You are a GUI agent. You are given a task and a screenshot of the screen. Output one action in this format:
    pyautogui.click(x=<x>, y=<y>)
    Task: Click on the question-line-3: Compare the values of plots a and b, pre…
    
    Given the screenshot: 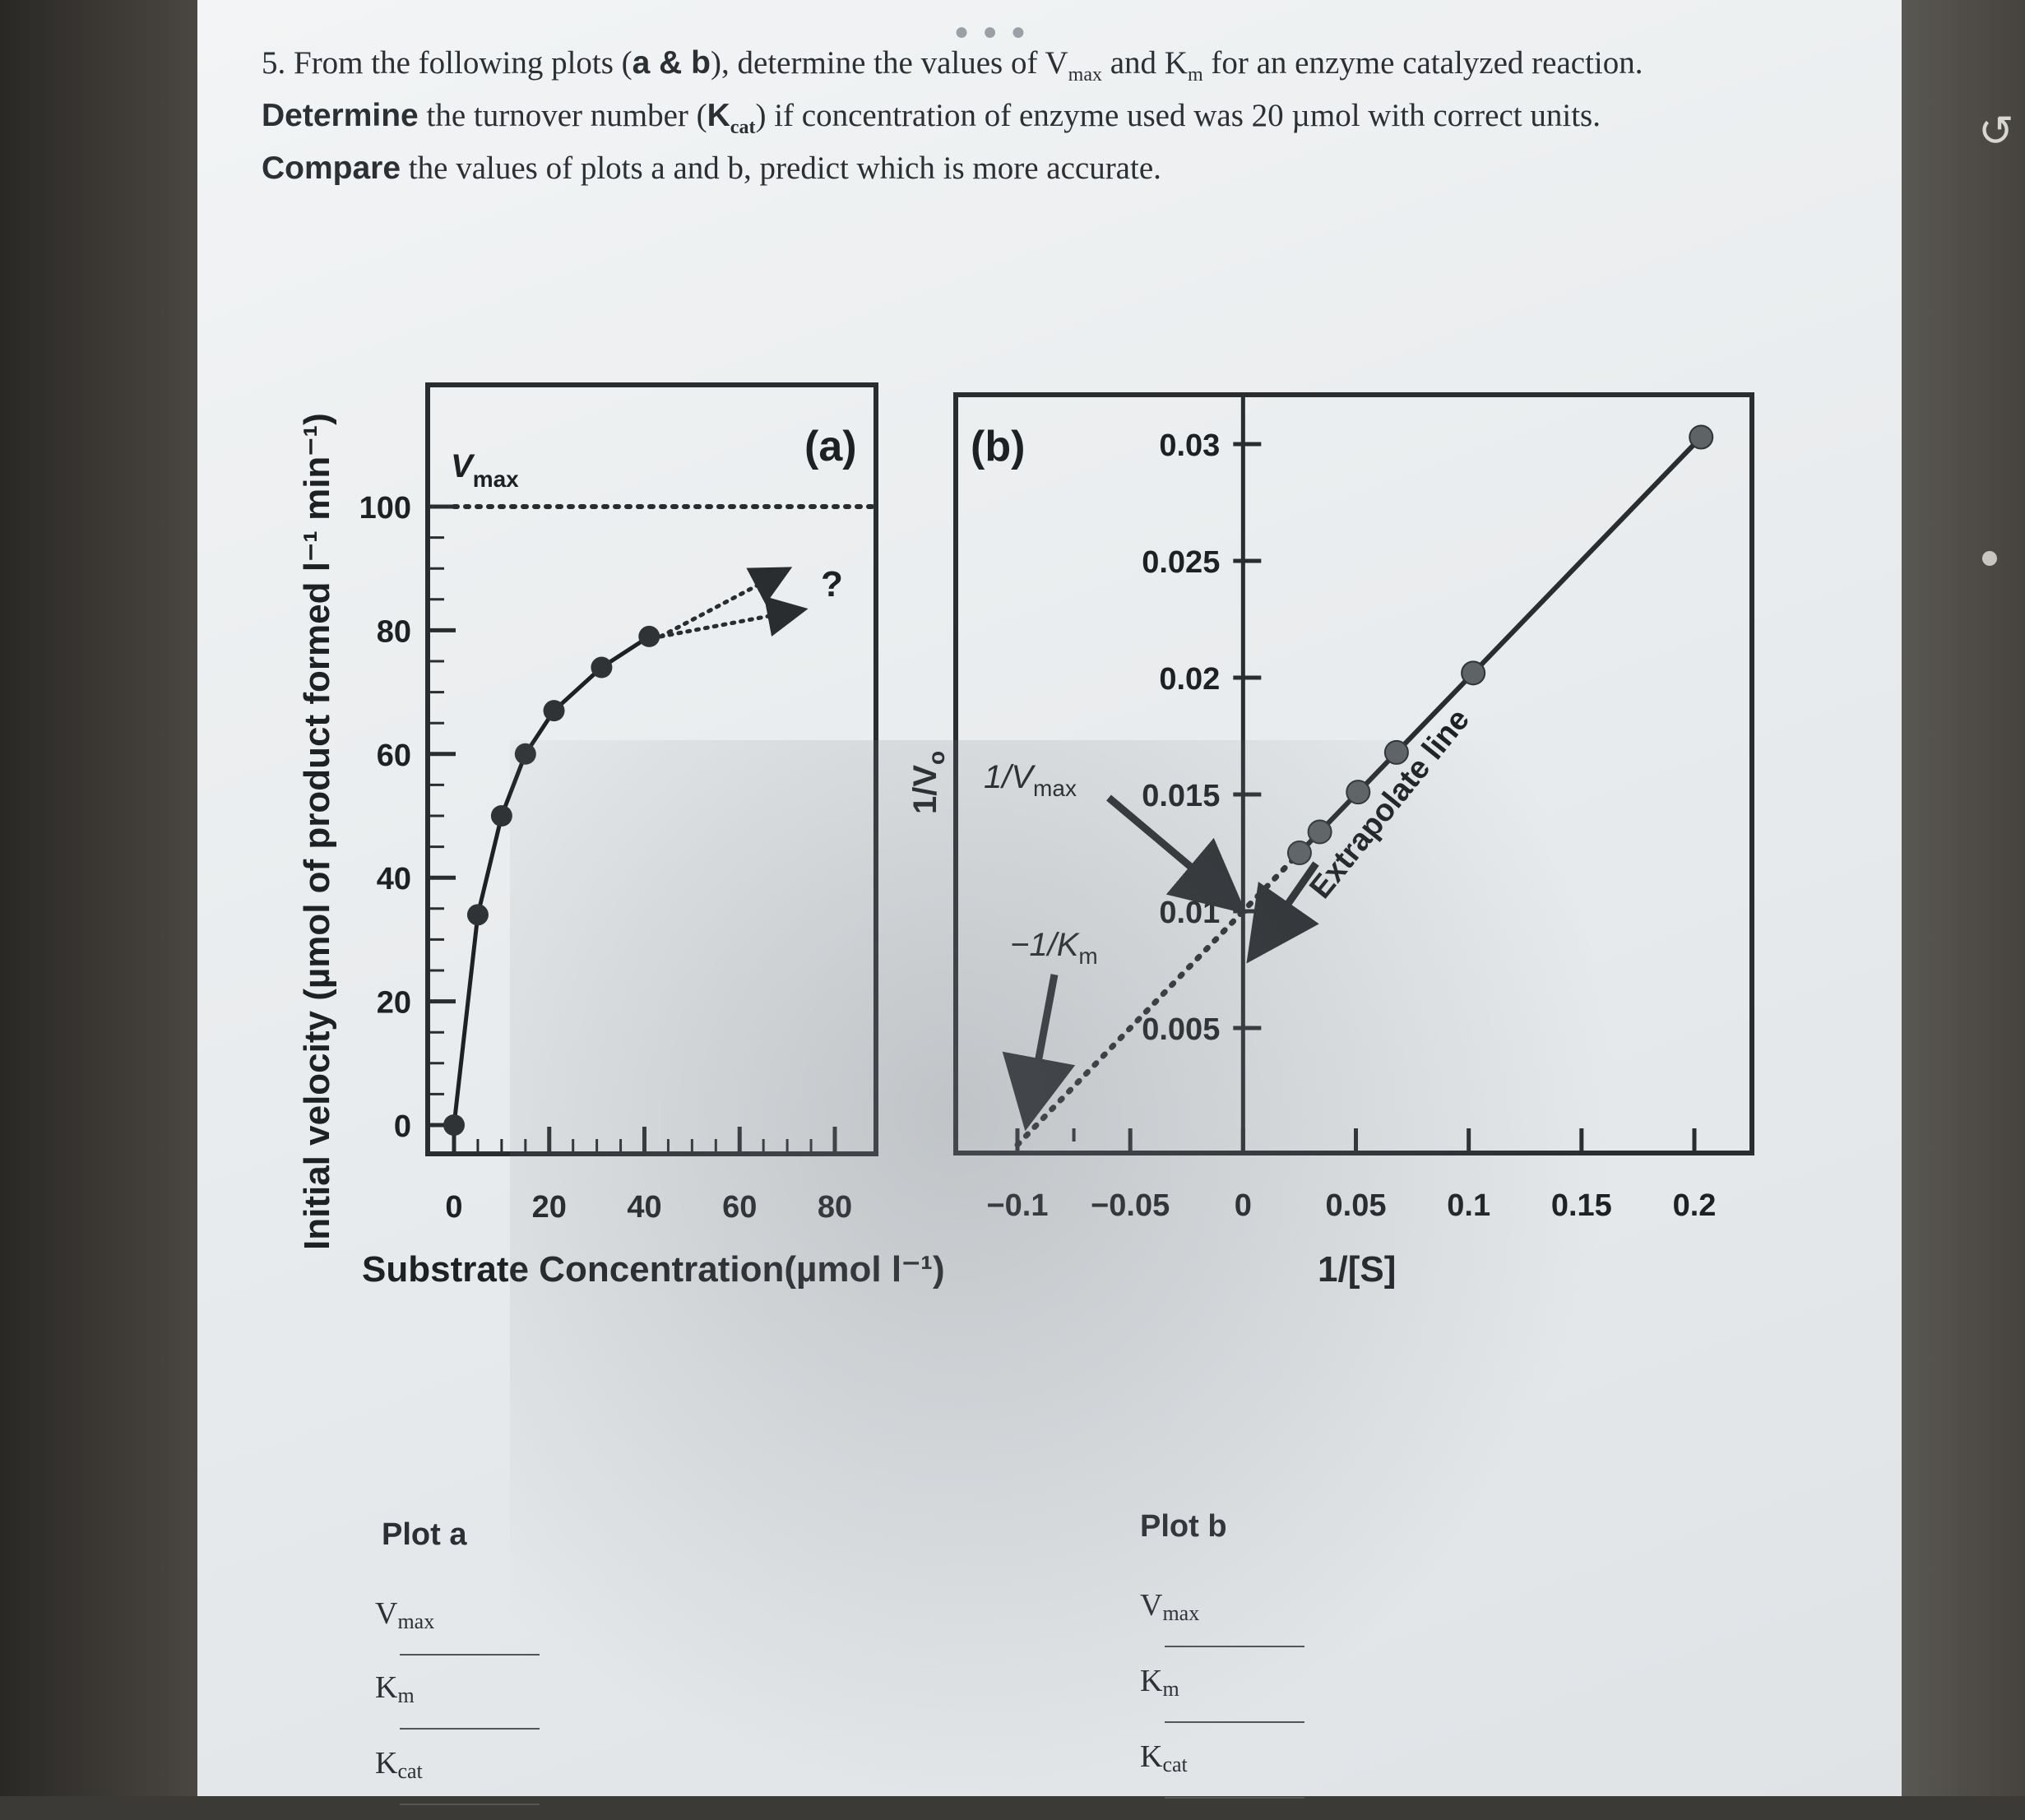 What is the action you would take?
    pyautogui.click(x=986, y=168)
    